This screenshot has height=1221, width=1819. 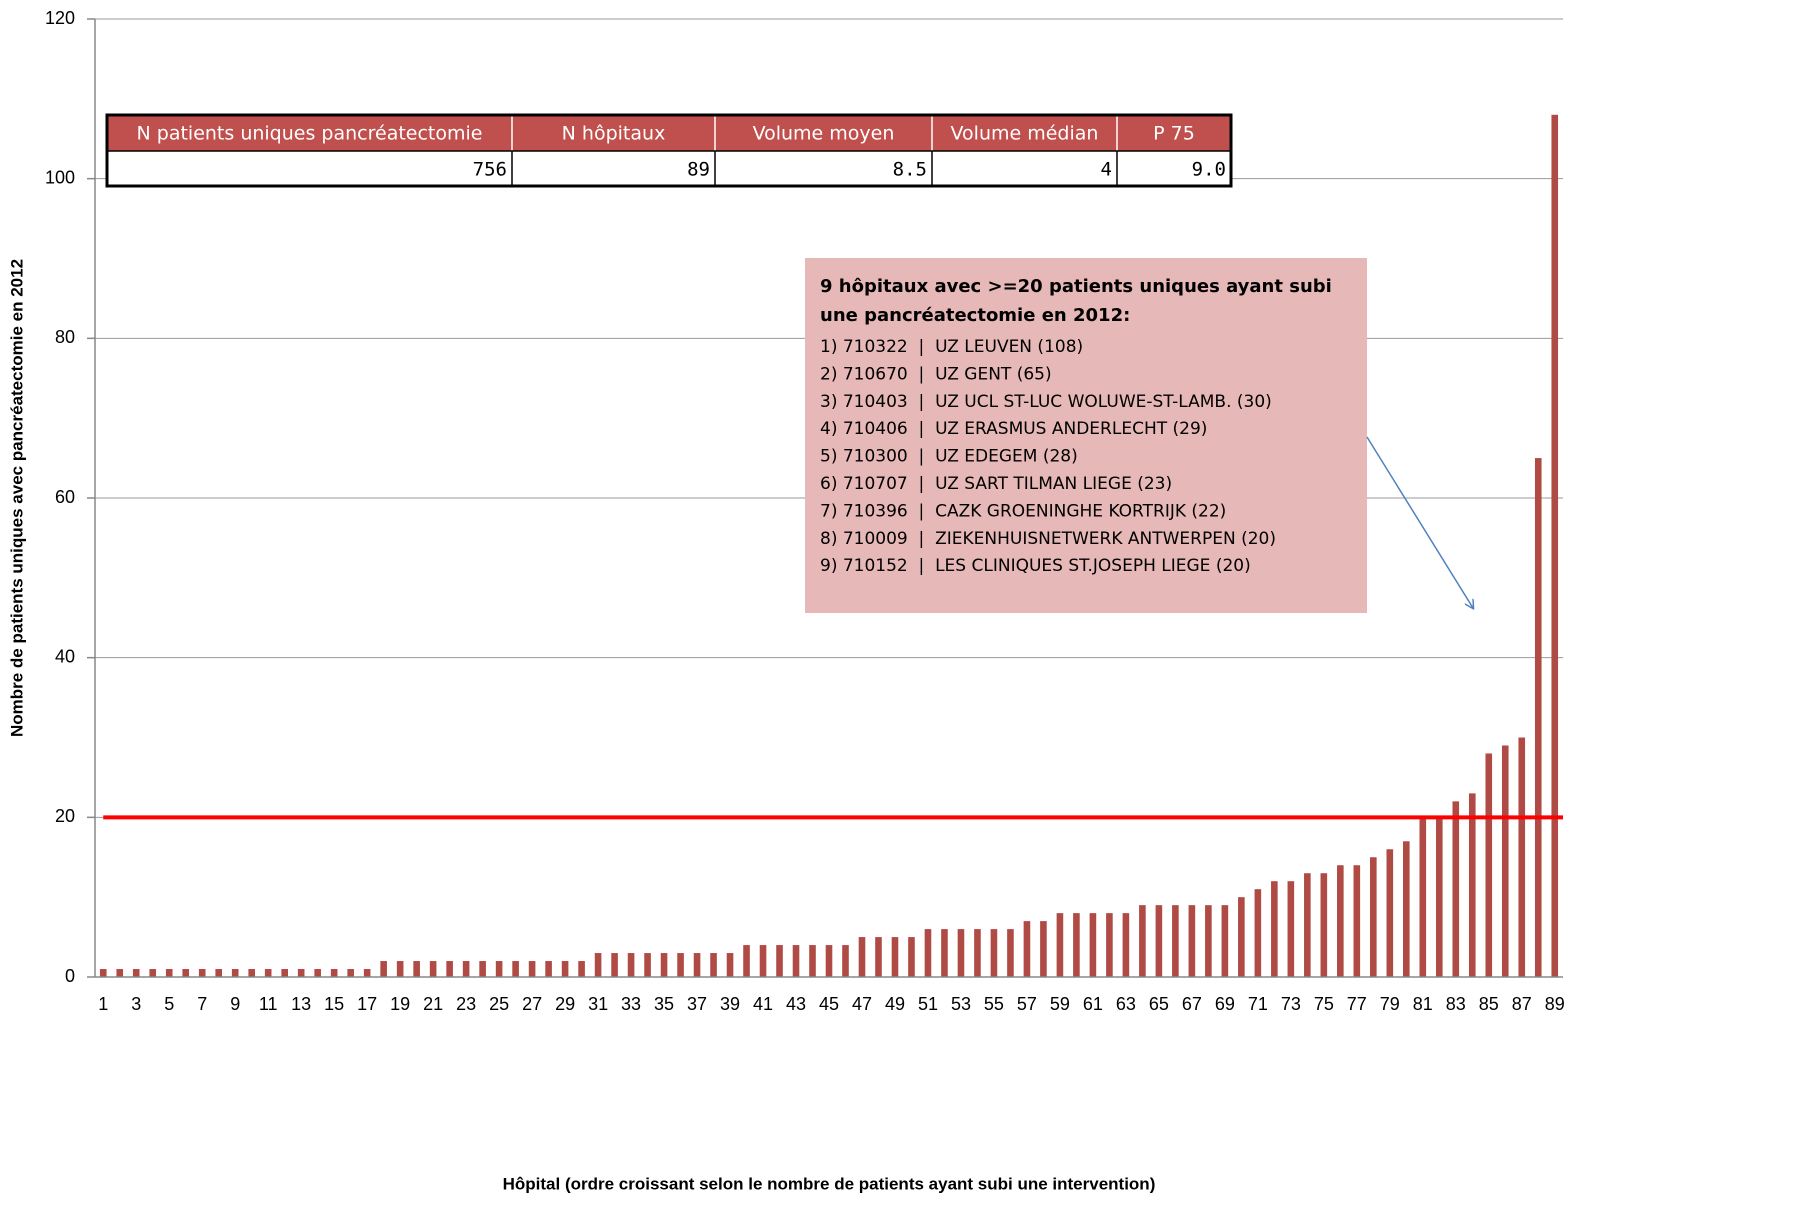 I want to click on x-tick-label: 17, so click(x=367, y=1004).